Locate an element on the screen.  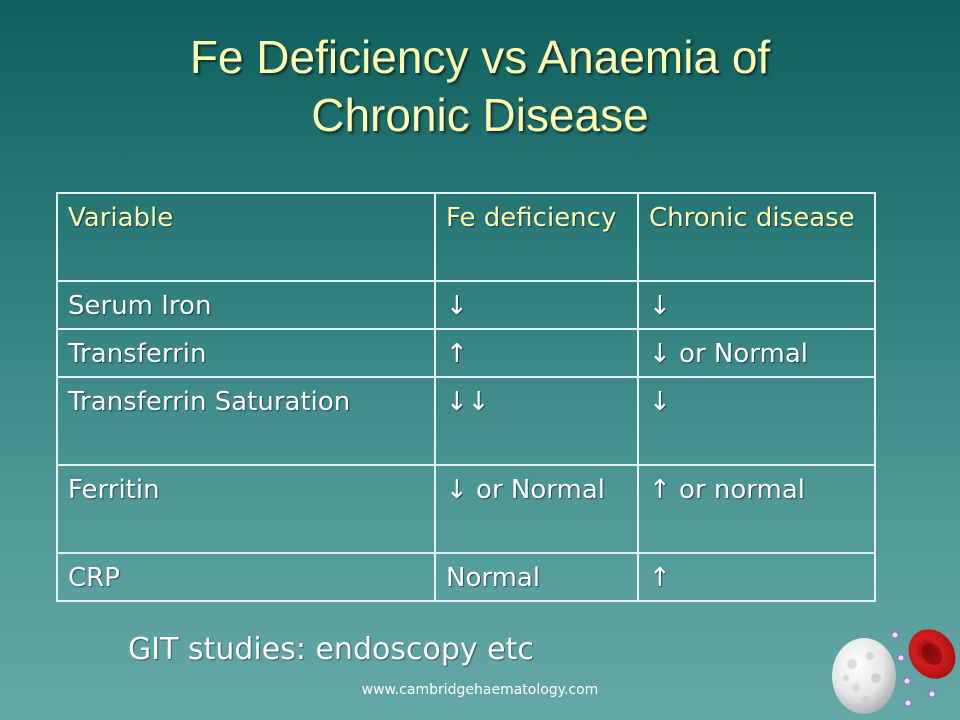
row-variable: Ferritin is located at coordinates (246, 509).